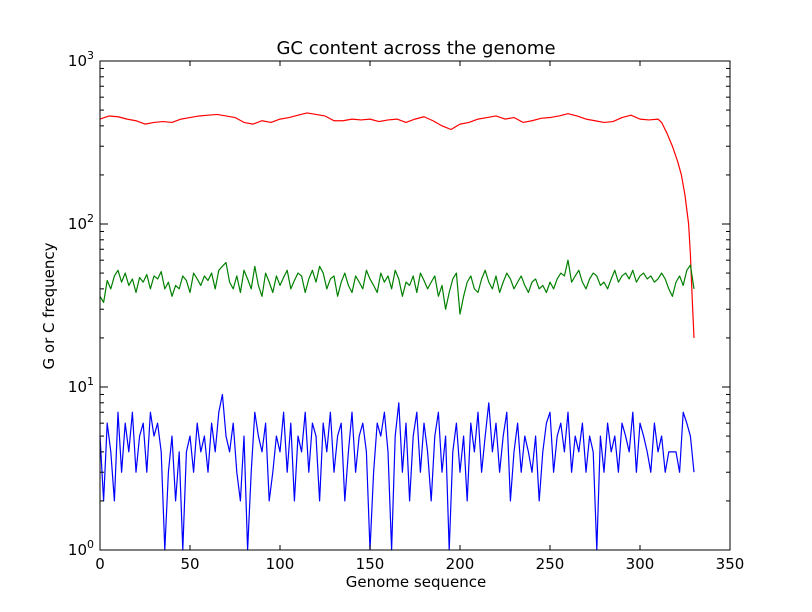  I want to click on x-tick-label: 300, so click(640, 564).